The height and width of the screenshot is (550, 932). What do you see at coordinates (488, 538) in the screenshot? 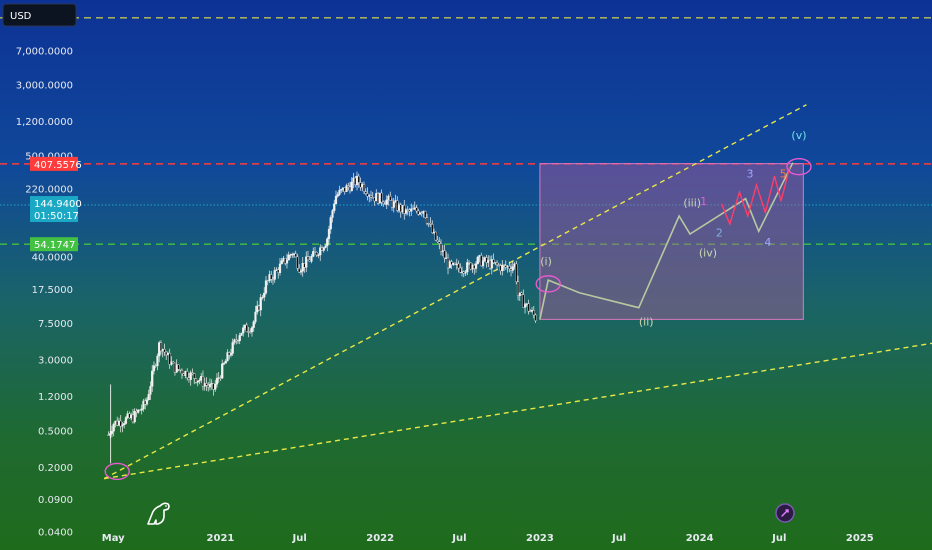
I see `x-axis-ticks: May 2021 Jul 2022 Jul 2023 Jul 2024 Jul 2025` at bounding box center [488, 538].